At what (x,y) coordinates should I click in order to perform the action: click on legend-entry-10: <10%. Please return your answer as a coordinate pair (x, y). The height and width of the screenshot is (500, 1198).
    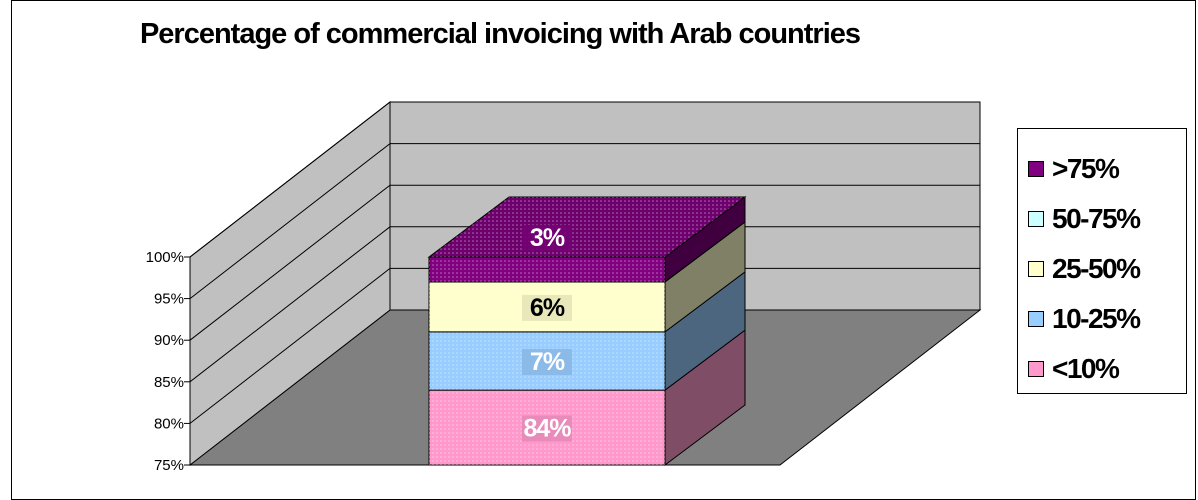
    Looking at the image, I should click on (1074, 369).